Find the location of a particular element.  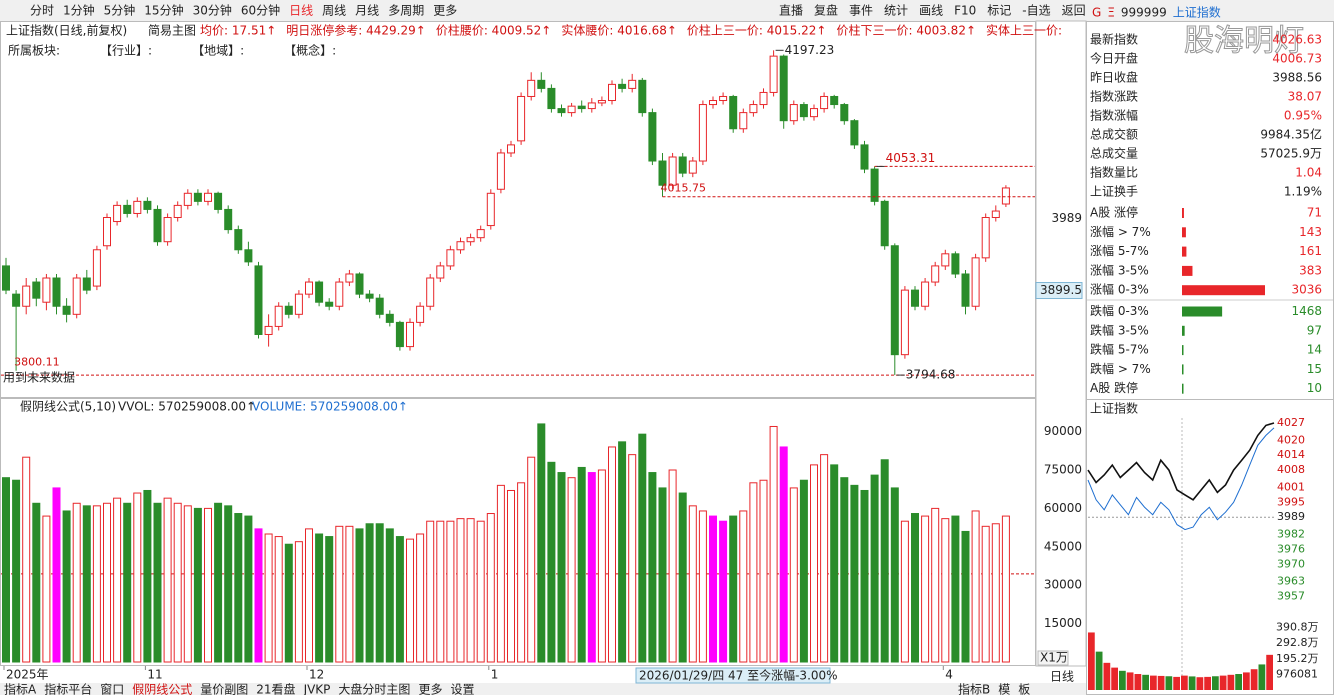

bottom-tab: 指标A is located at coordinates (20, 688).